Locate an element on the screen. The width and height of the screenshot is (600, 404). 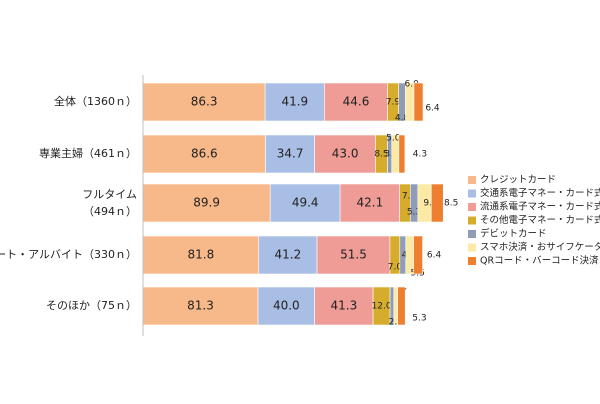
data-label: 43.0 is located at coordinates (345, 154).